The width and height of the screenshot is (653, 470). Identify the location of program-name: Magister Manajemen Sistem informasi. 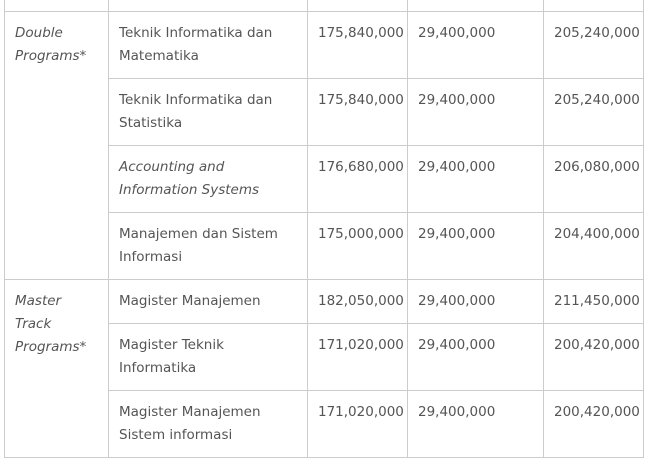
(208, 424).